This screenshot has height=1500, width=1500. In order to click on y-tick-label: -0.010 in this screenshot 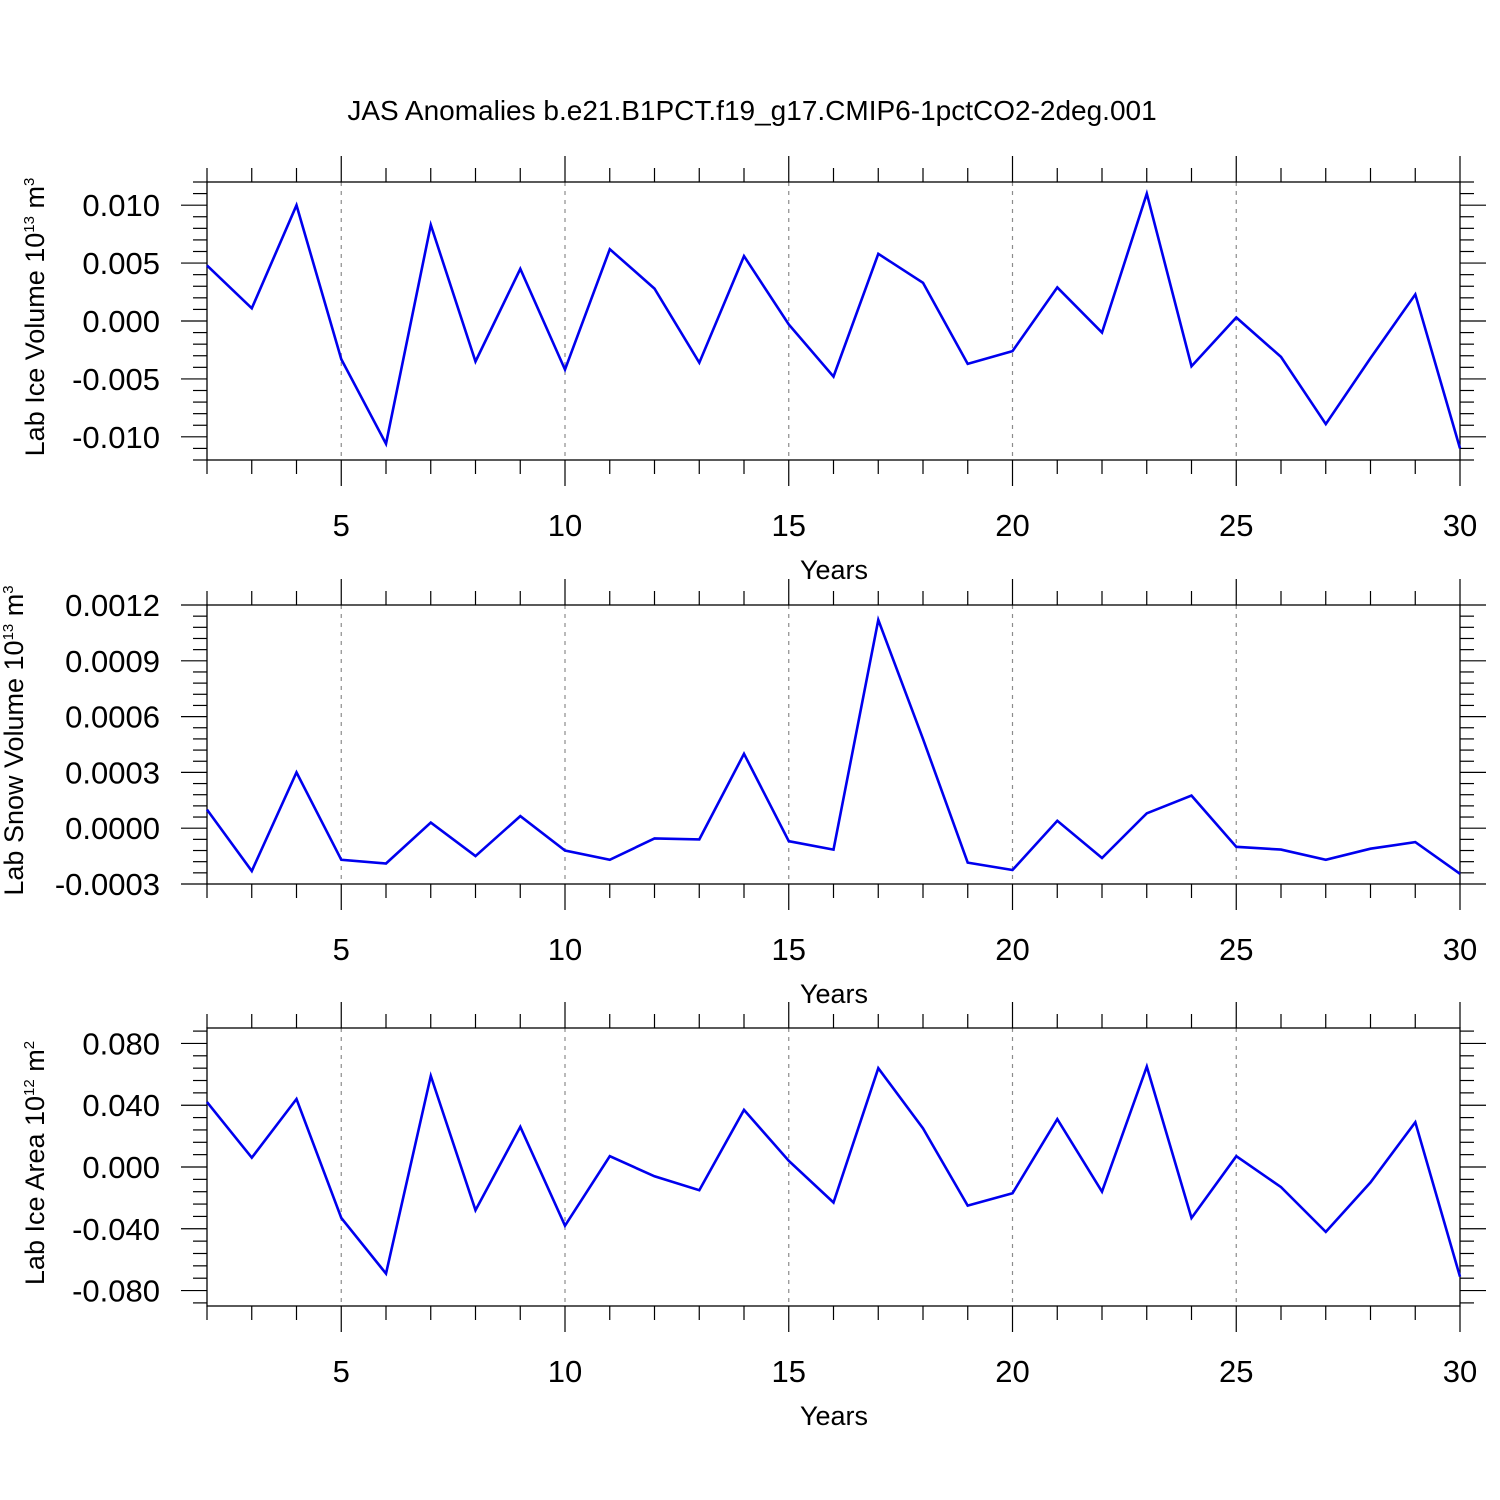, I will do `click(116, 437)`.